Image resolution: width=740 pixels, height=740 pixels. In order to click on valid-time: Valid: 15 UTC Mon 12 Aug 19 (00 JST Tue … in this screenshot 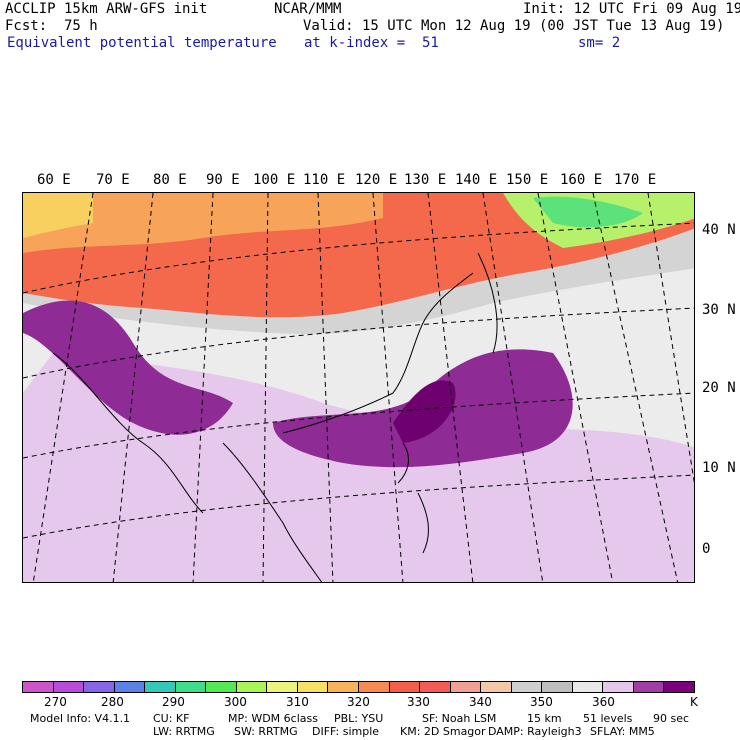, I will do `click(514, 26)`.